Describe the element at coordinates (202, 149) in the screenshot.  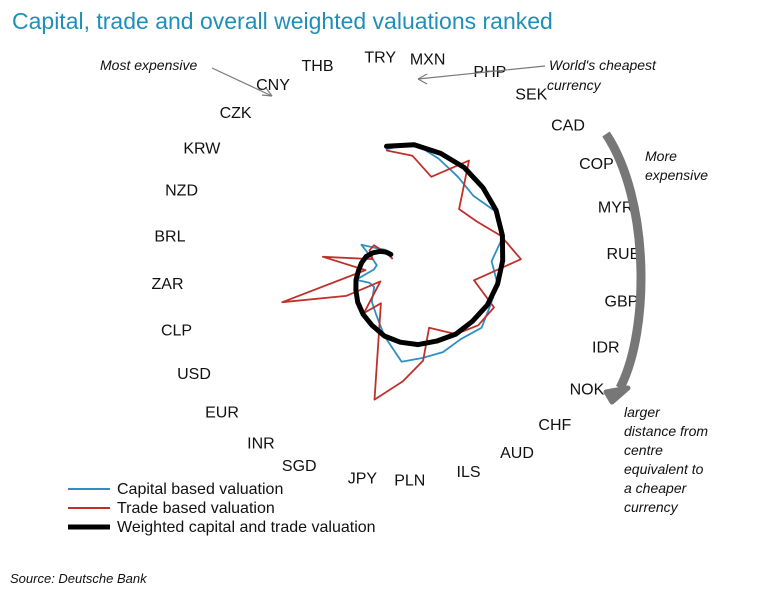
I see `currency-label-krw: KRW` at that location.